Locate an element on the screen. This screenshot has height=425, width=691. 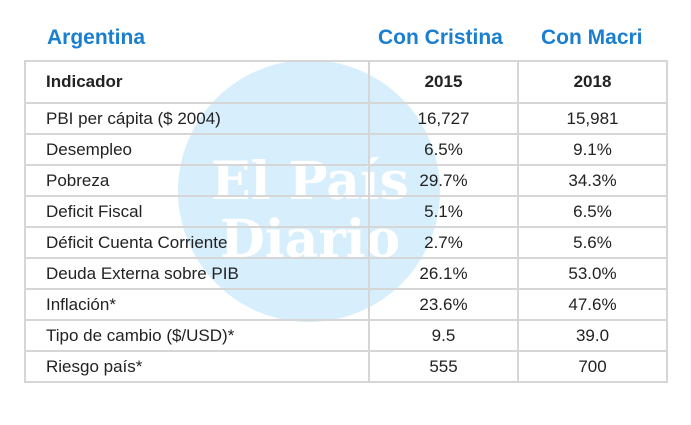
value-2018-cell: 53.0% is located at coordinates (592, 273).